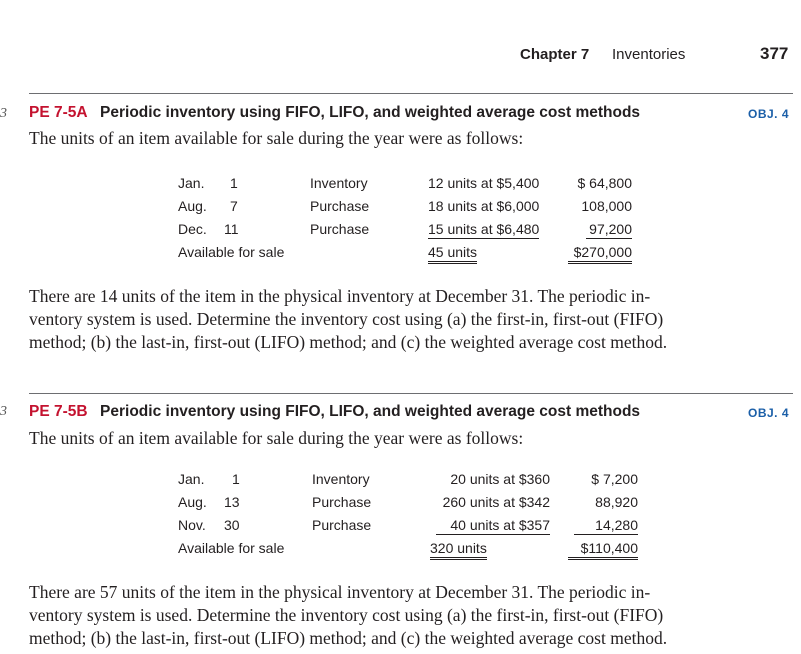 Image resolution: width=801 pixels, height=654 pixels. I want to click on total-amount: $110,400, so click(603, 550).